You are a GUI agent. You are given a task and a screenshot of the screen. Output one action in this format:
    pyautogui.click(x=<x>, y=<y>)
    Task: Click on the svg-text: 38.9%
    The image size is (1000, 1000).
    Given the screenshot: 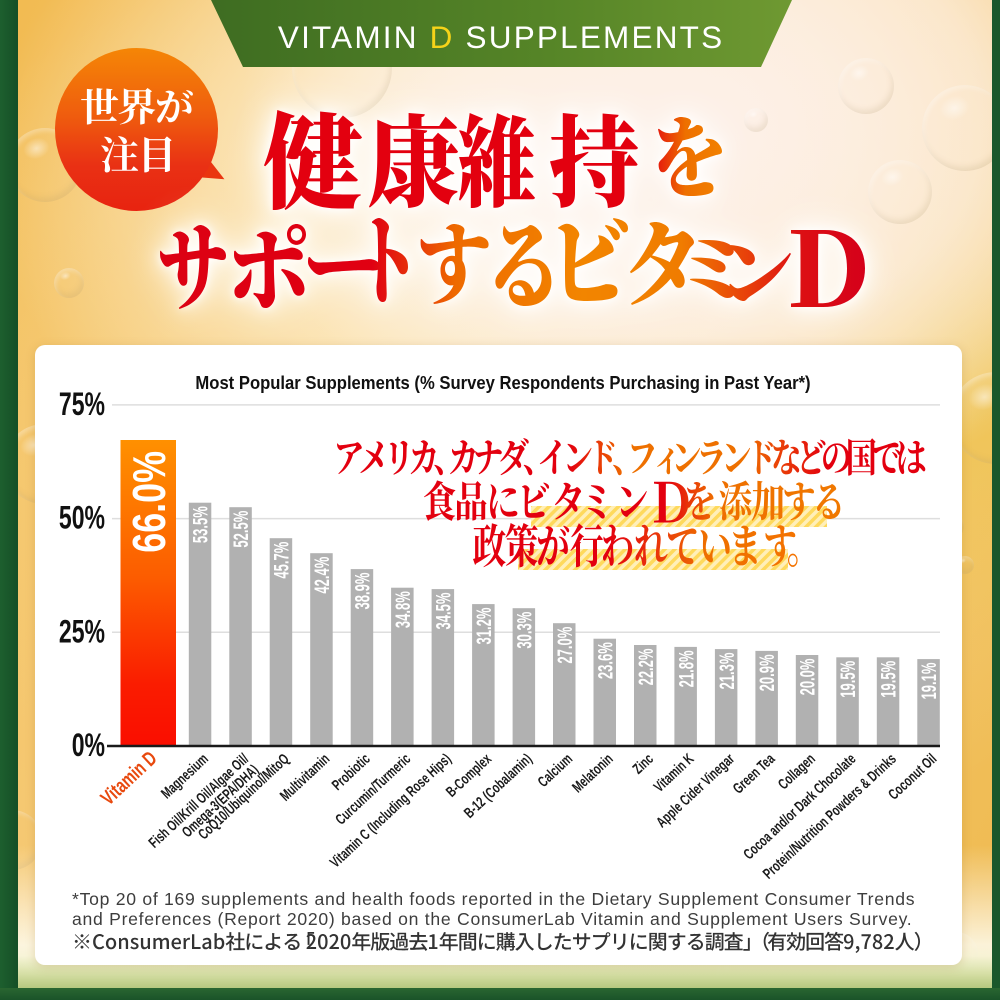 What is the action you would take?
    pyautogui.click(x=362, y=590)
    